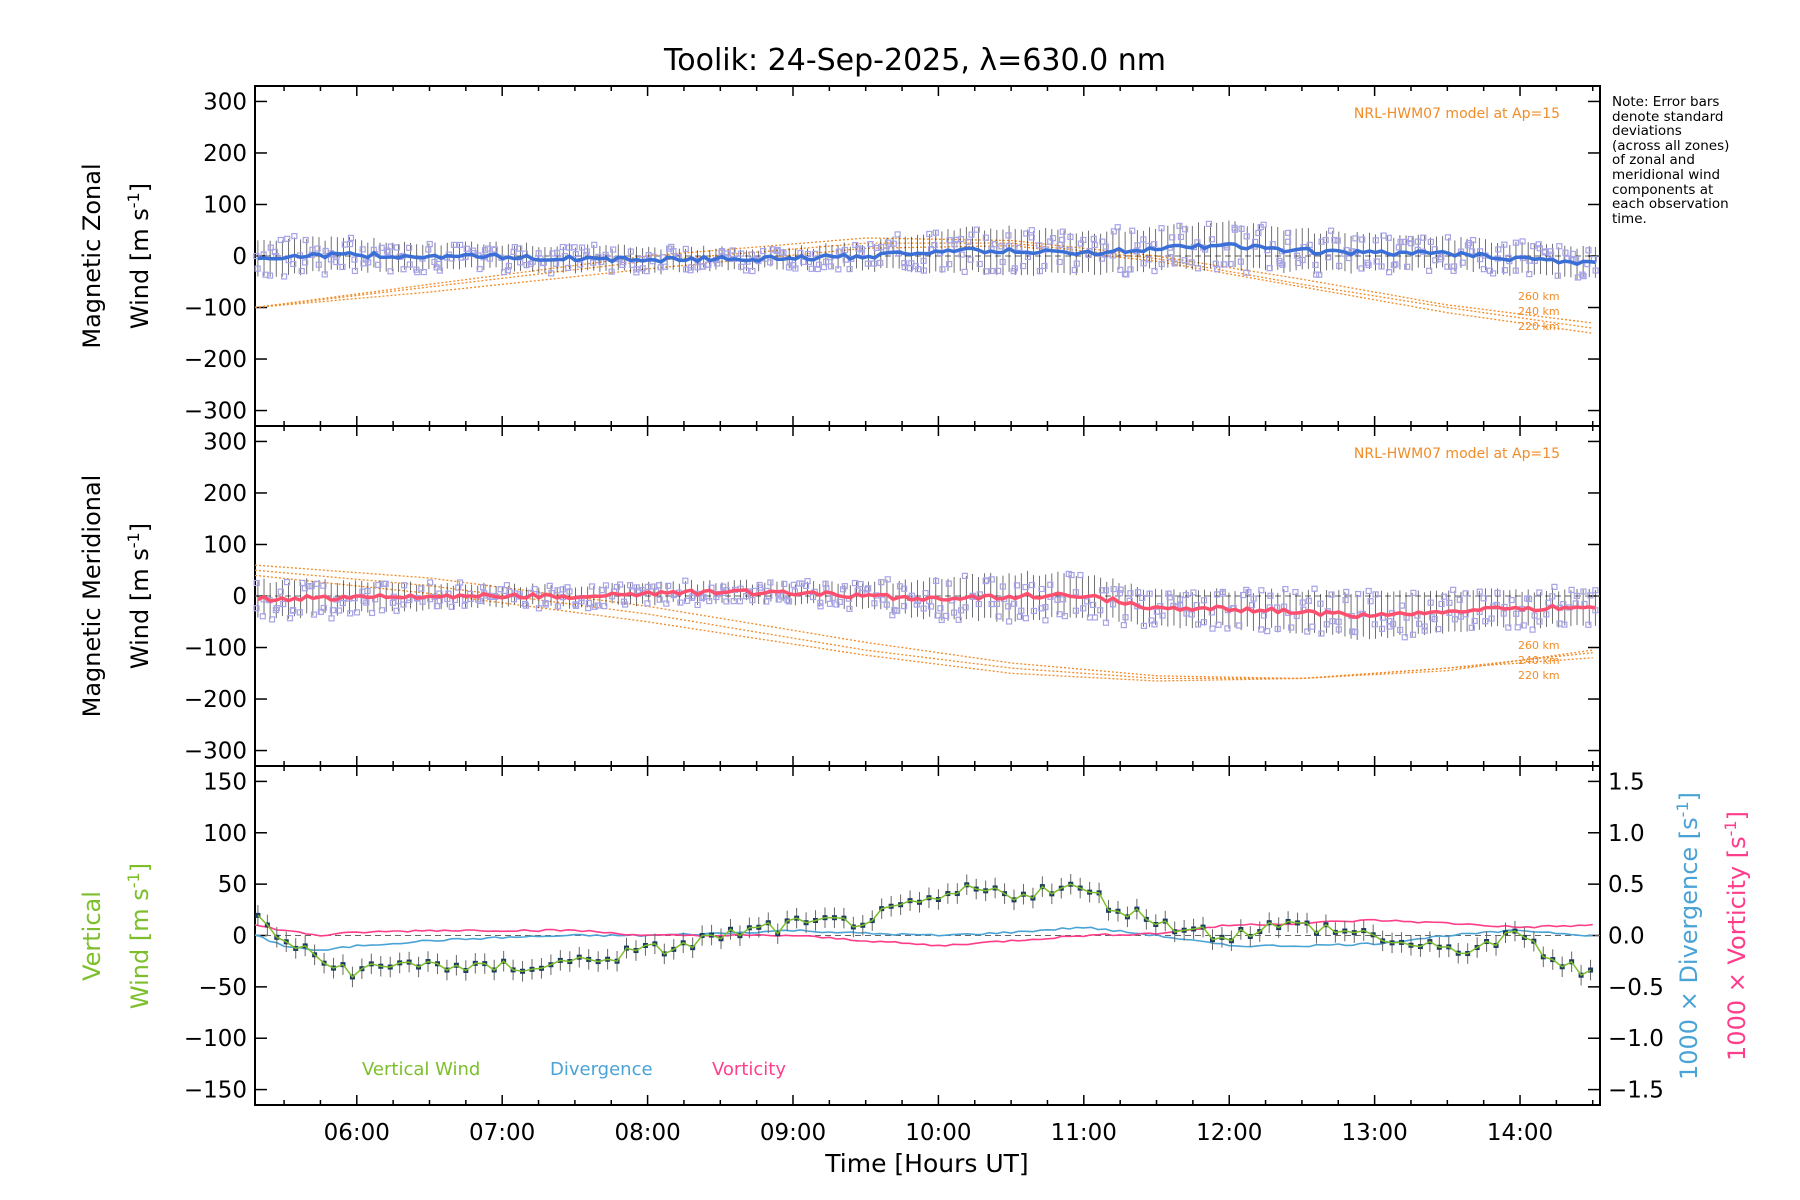 This screenshot has width=1800, height=1200. Describe the element at coordinates (225, 205) in the screenshot. I see `y-tick-label: 100` at that location.